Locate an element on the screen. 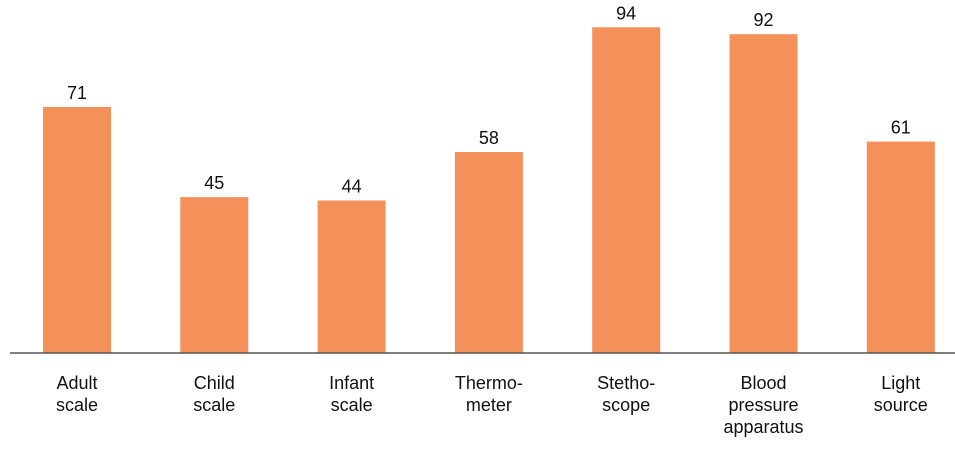 Image resolution: width=955 pixels, height=454 pixels. bar-value-label: 92 is located at coordinates (763, 20).